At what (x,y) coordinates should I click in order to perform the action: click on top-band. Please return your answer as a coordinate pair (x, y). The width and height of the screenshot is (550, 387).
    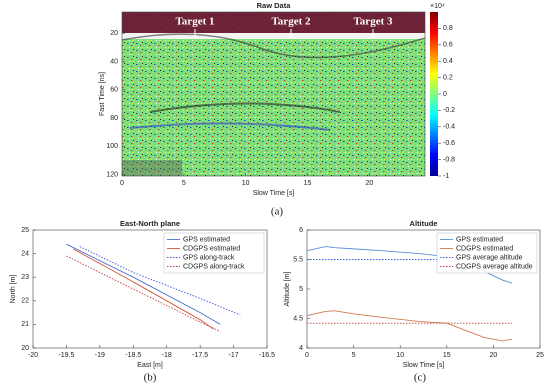
    Looking at the image, I should click on (273, 22).